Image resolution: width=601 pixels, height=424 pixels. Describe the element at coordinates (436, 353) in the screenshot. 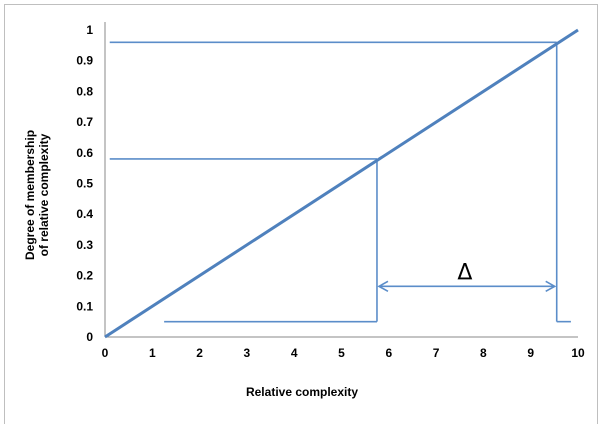

I see `x-tick-label: 7` at that location.